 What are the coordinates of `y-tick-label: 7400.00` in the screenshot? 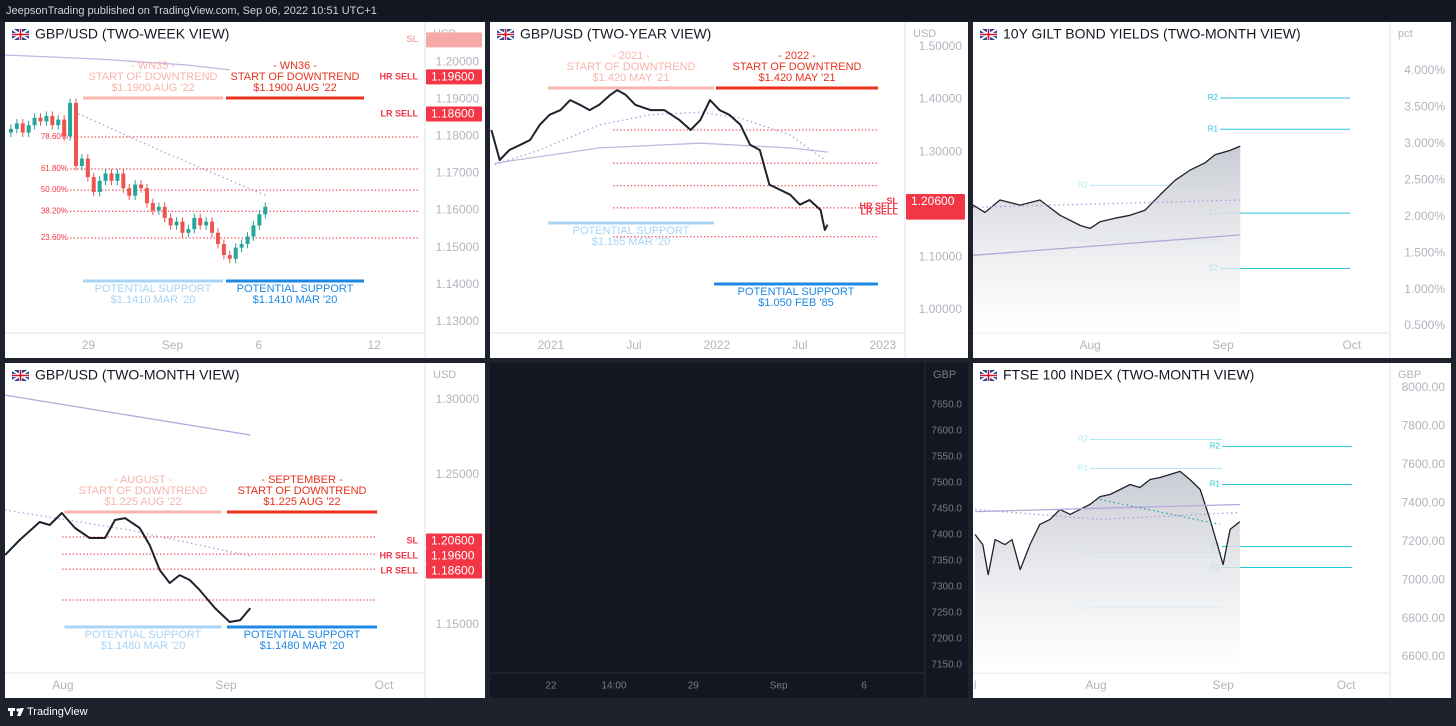 It's located at (1424, 502).